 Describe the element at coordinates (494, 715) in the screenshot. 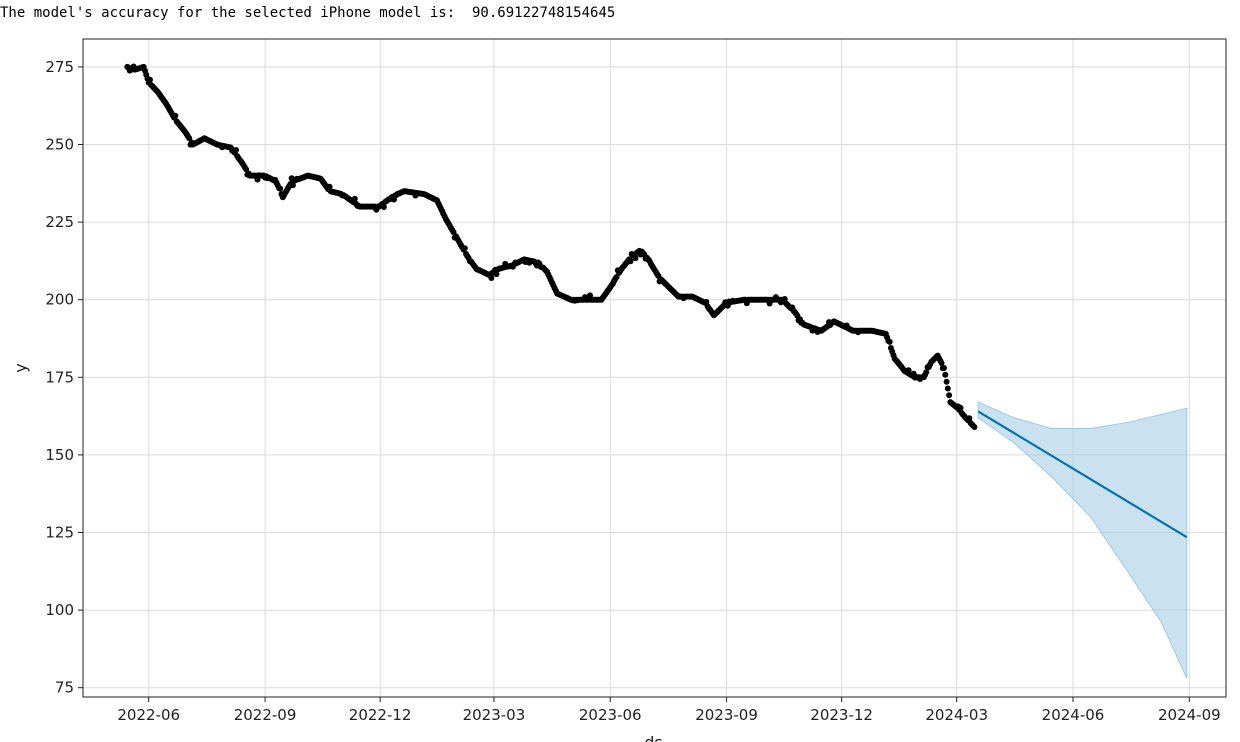

I see `x-tick-label: 2023-03` at that location.